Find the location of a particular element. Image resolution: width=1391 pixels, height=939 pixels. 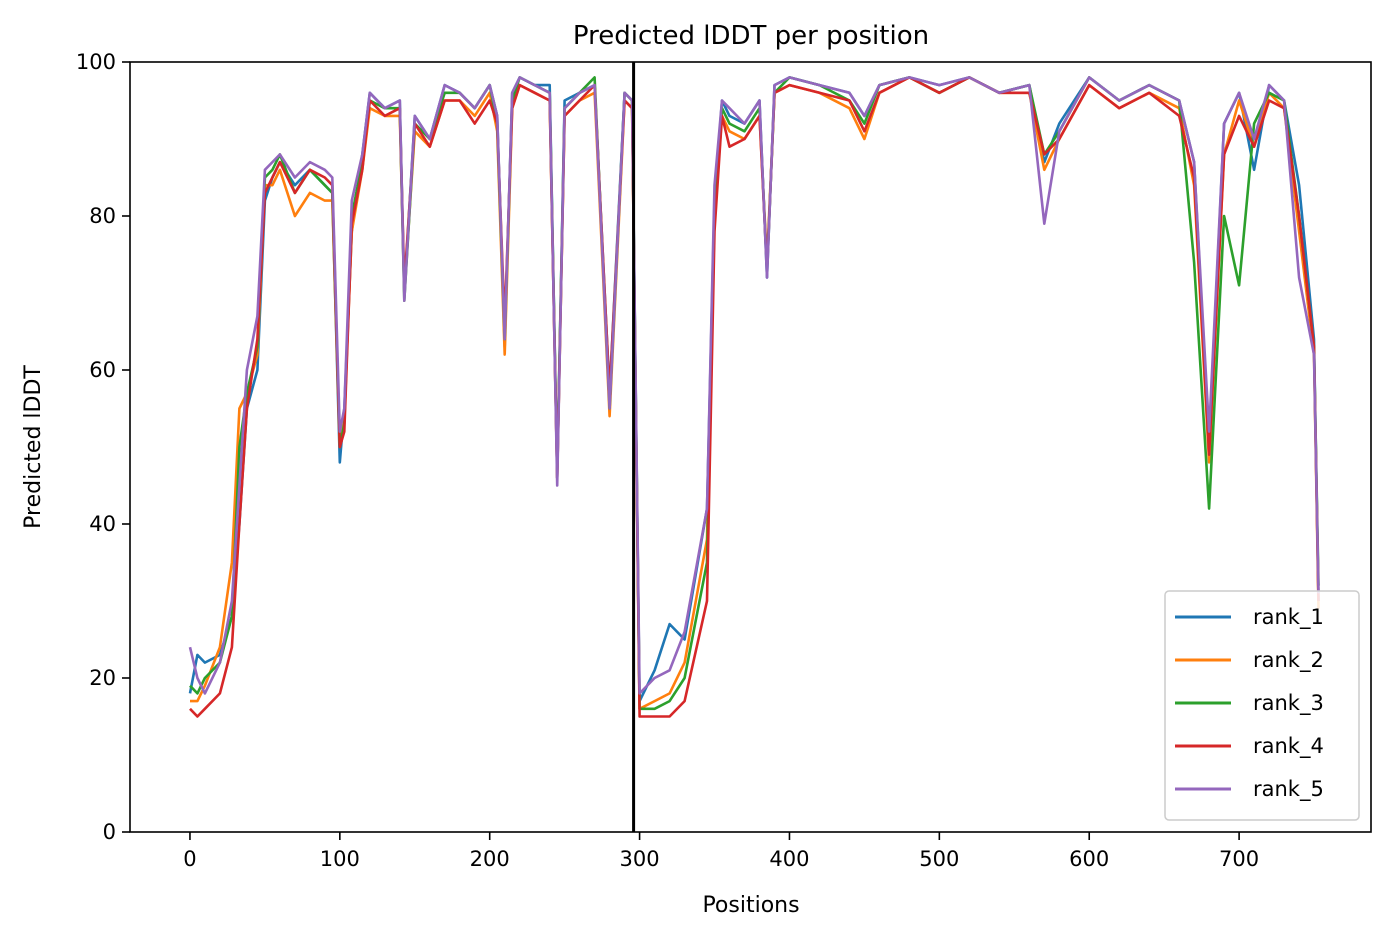

x-tick-label: 600 is located at coordinates (1089, 859).